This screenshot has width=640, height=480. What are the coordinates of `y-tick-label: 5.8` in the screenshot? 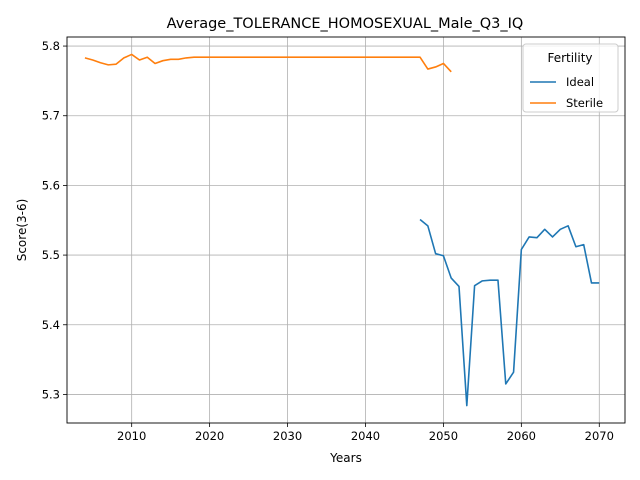 It's located at (51, 46).